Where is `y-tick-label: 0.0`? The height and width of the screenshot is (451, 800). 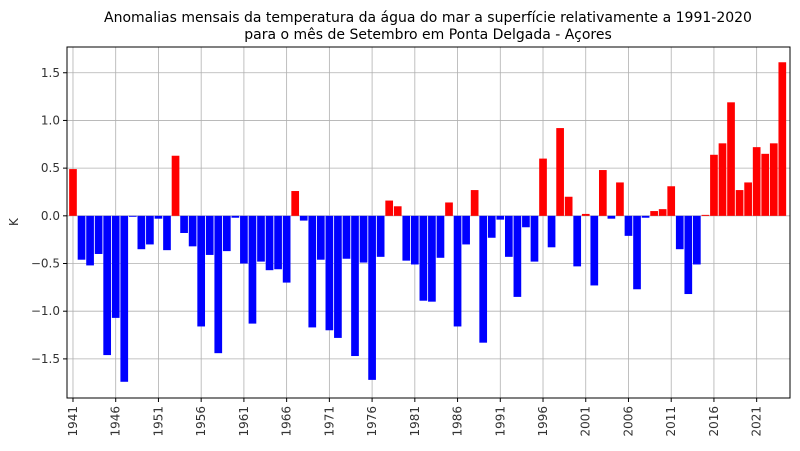
y-tick-label: 0.0 is located at coordinates (50, 216).